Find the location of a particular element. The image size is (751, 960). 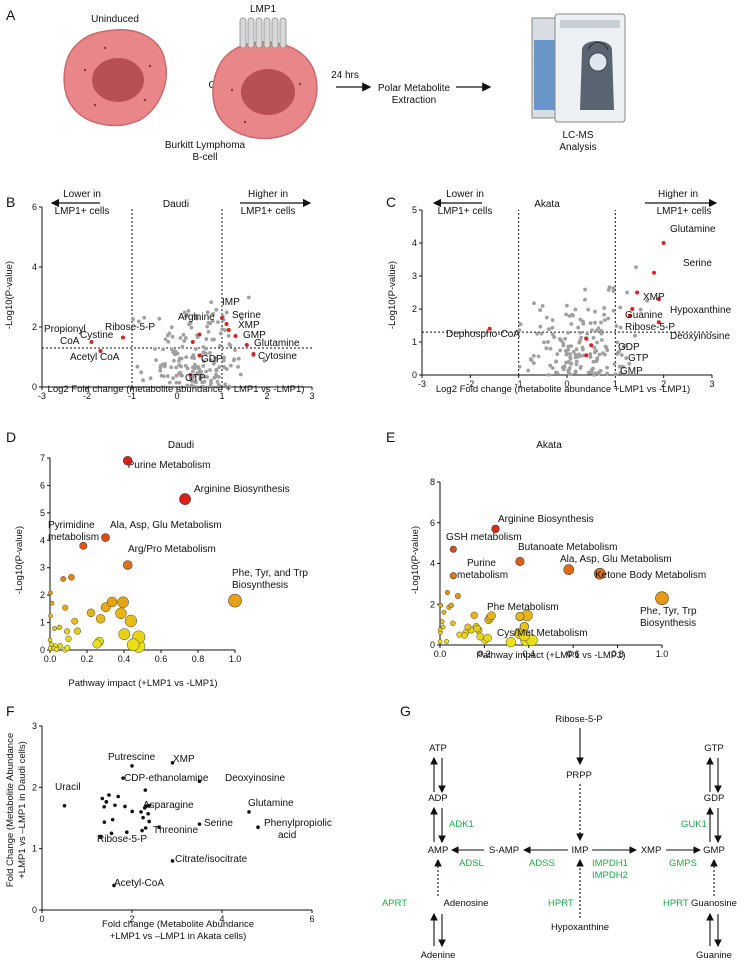

y-tick-label: 4 is located at coordinates (42, 540).